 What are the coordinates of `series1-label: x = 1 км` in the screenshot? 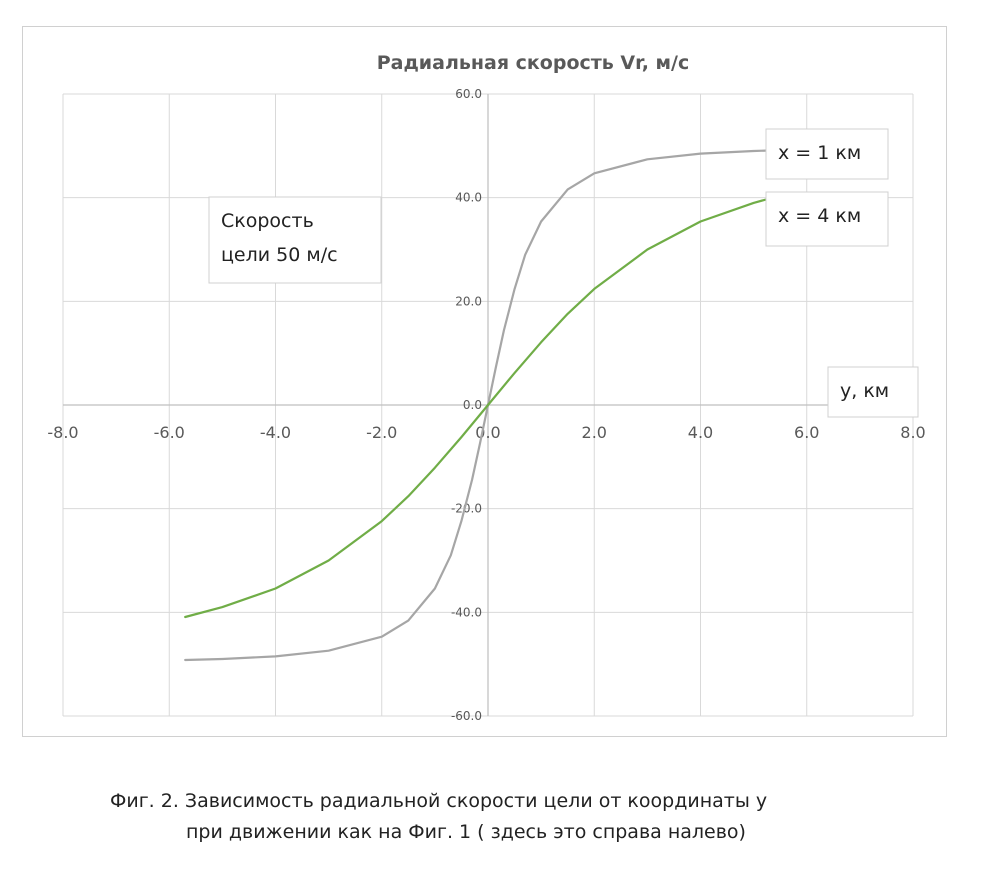 It's located at (827, 154).